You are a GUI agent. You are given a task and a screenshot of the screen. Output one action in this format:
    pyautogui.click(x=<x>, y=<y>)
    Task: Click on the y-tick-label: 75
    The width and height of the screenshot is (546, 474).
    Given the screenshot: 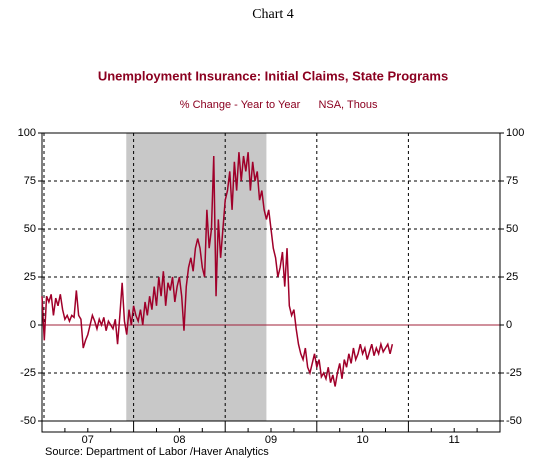 What is the action you would take?
    pyautogui.click(x=30, y=181)
    